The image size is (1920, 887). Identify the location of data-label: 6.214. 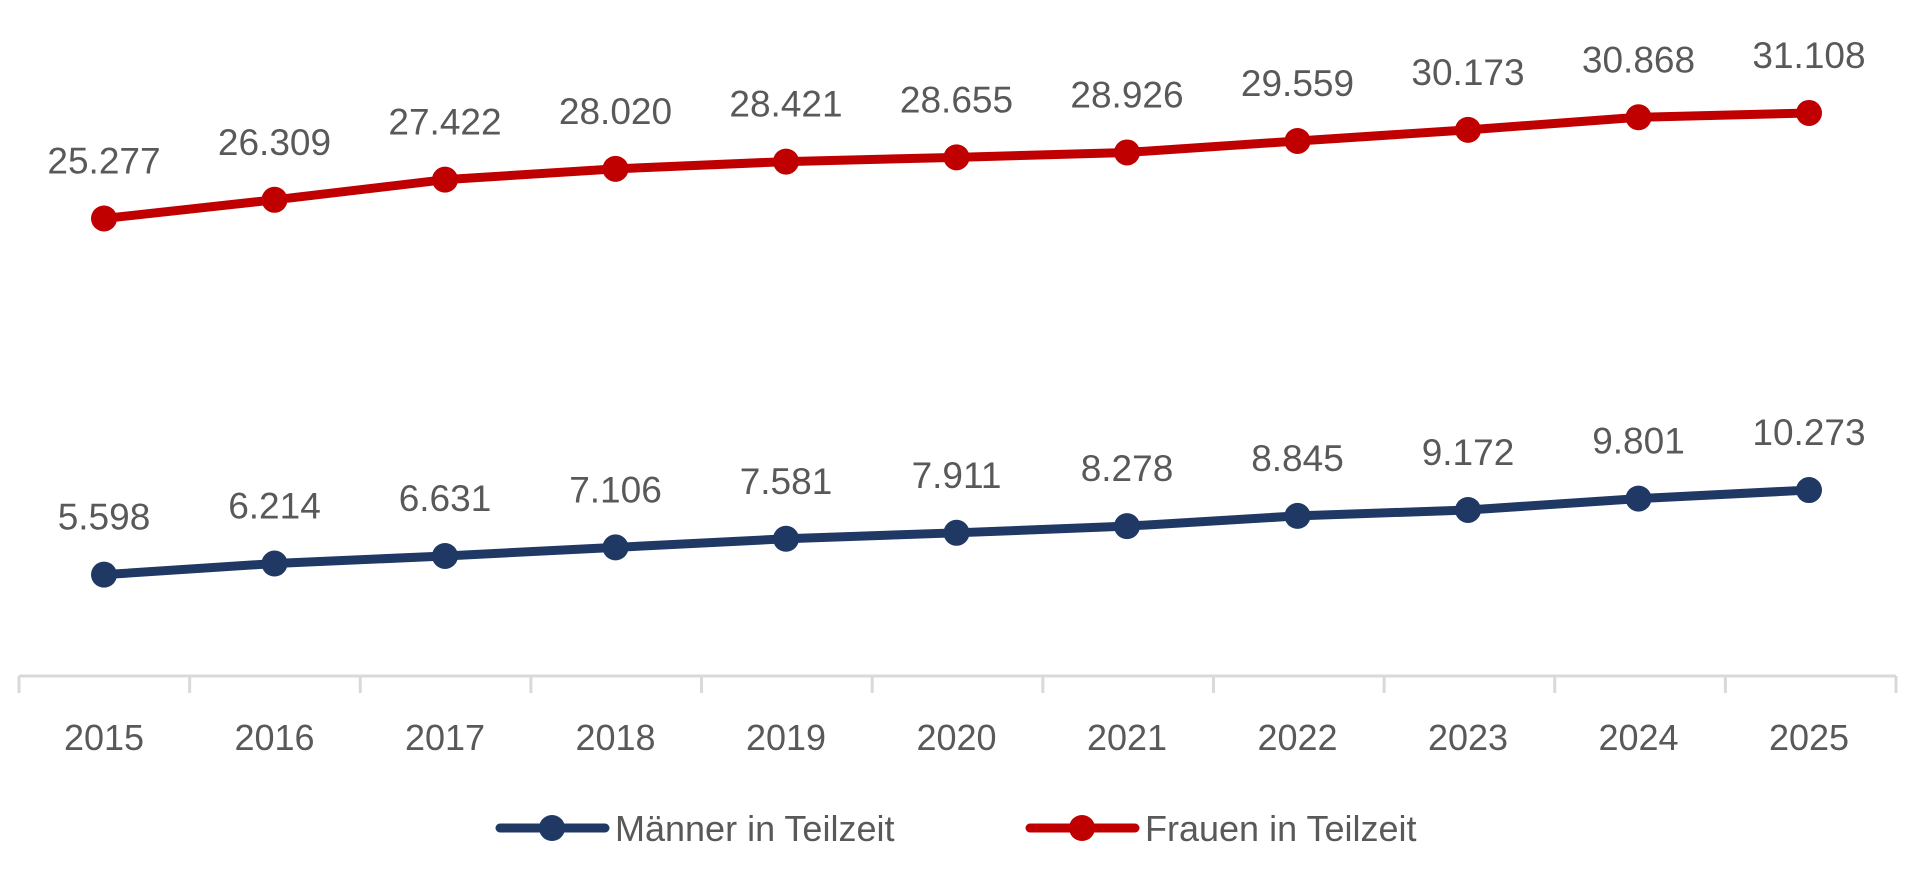
(274, 506).